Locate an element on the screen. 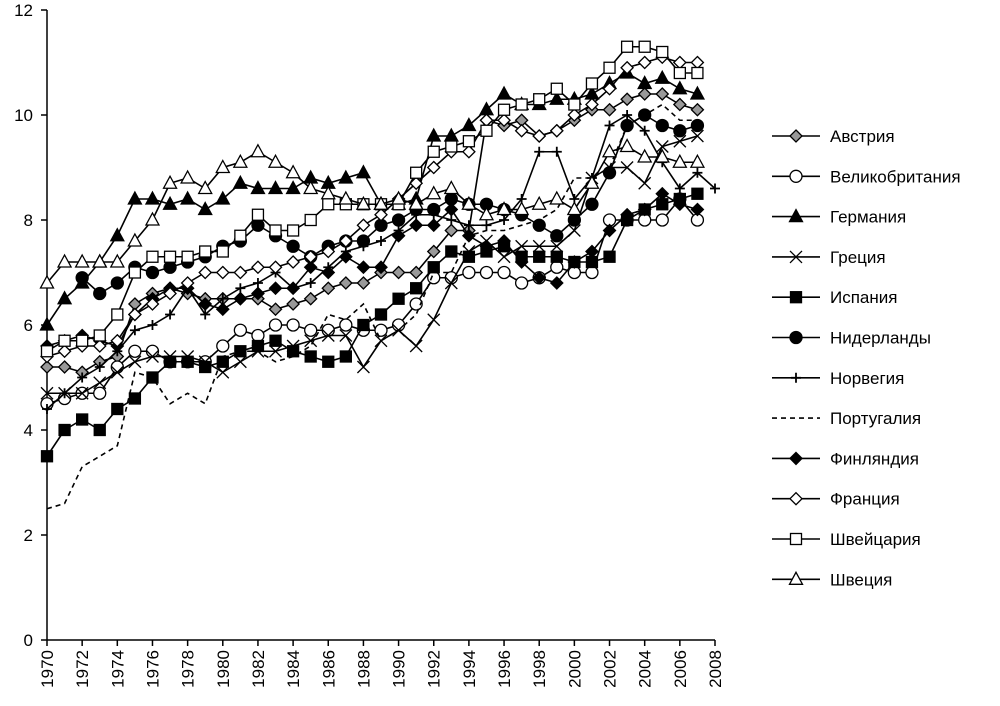  legend-item: Нидерланды is located at coordinates (851, 338).